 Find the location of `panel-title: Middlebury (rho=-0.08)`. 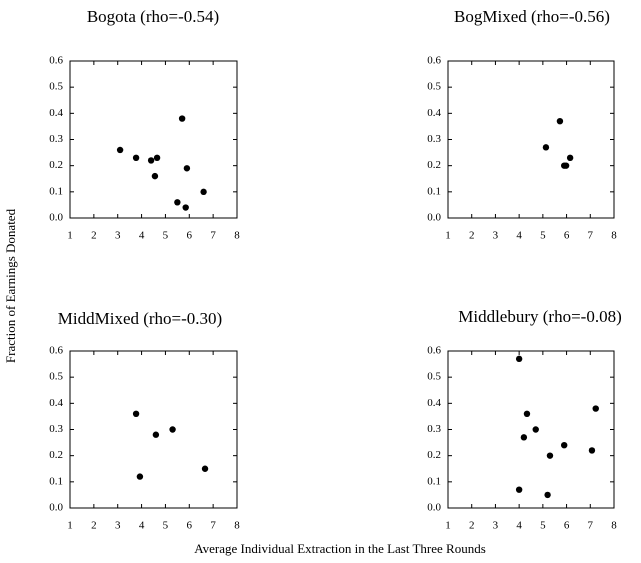

panel-title: Middlebury (rho=-0.08) is located at coordinates (540, 316).